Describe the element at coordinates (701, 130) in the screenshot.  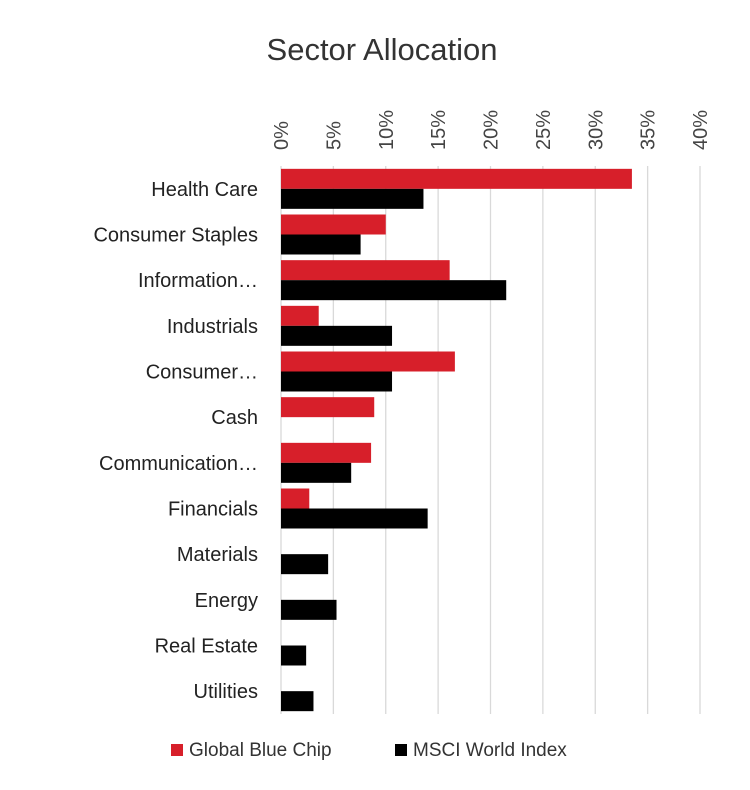
I see `x-tick-label: 40%` at that location.